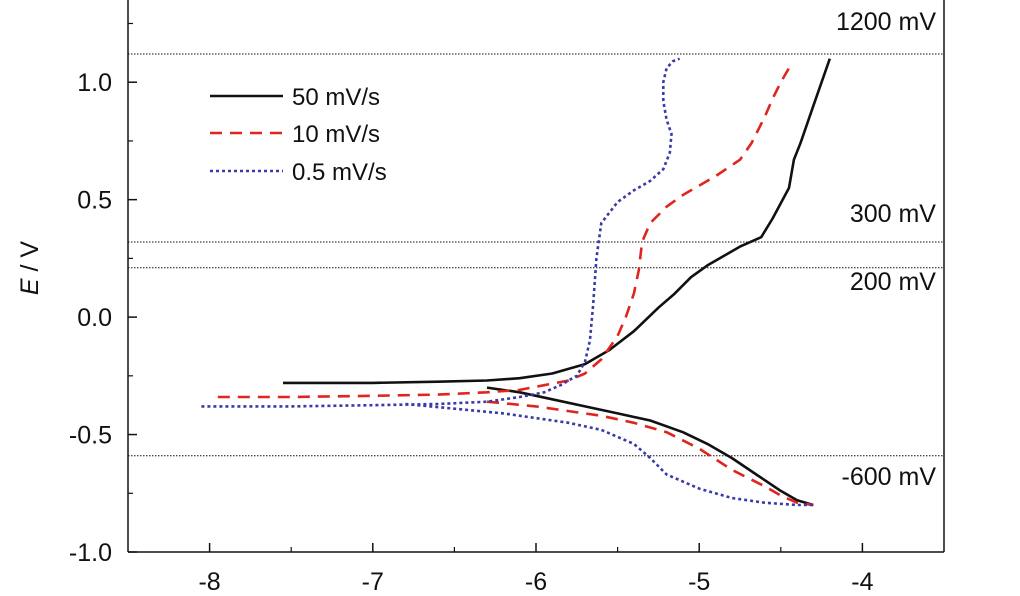 The width and height of the screenshot is (1020, 596). Describe the element at coordinates (30, 260) in the screenshot. I see `y-axis-unit: / V` at that location.